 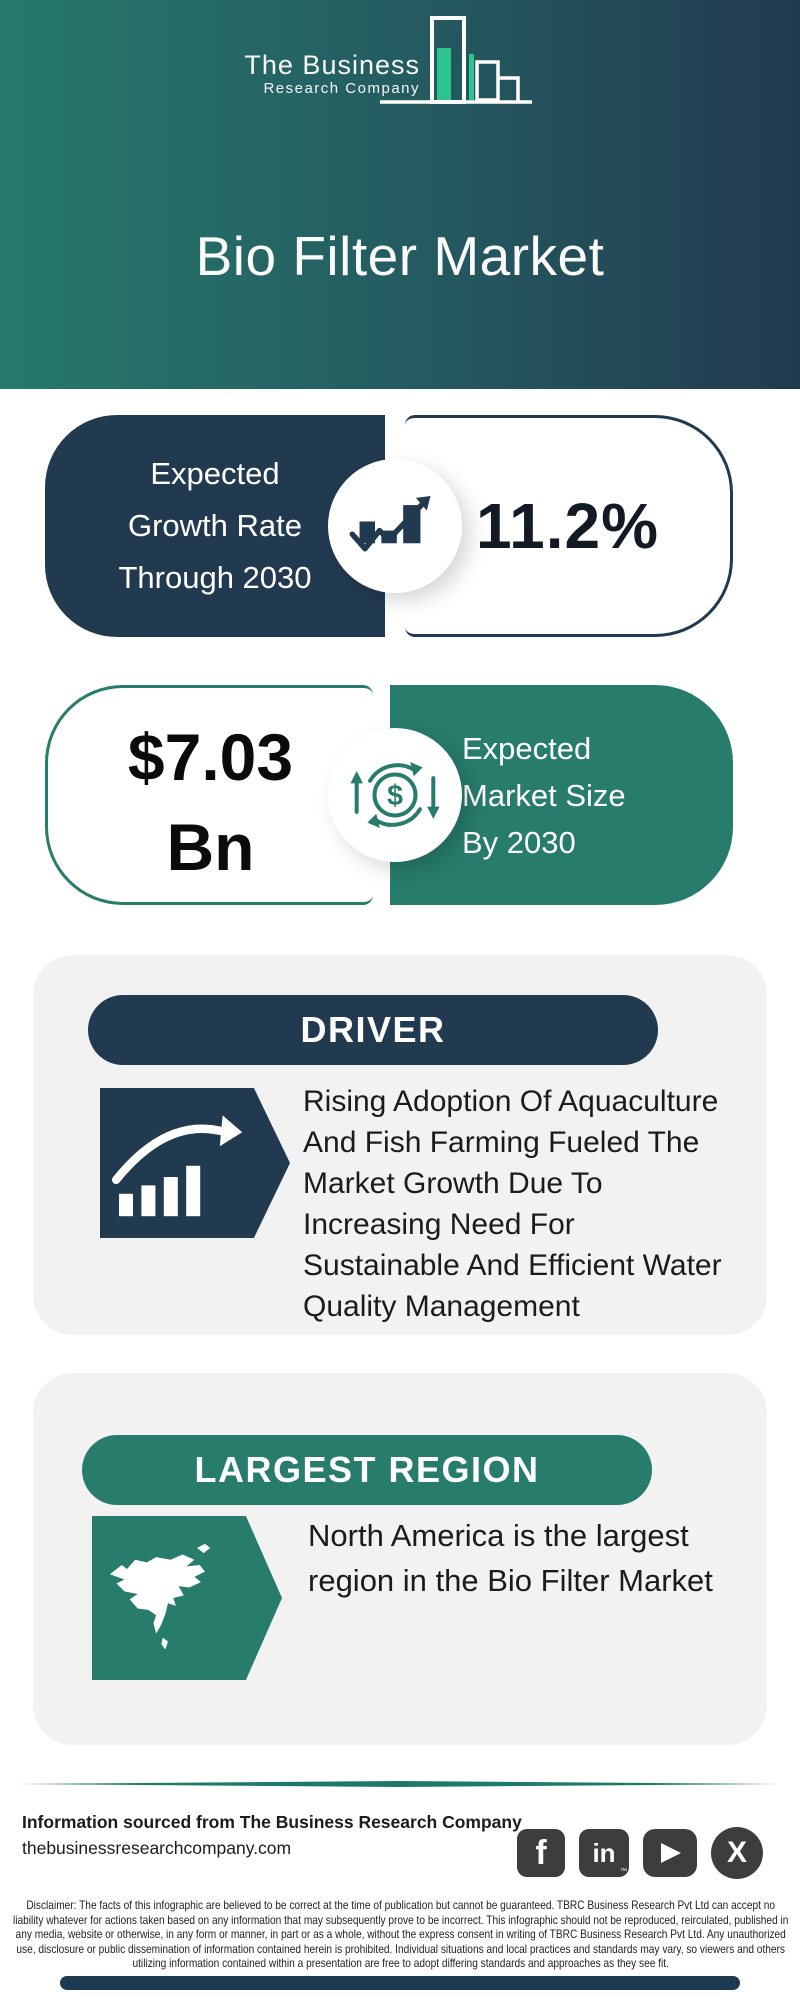 What do you see at coordinates (177, 1166) in the screenshot?
I see `rising-bars-arrow-icon` at bounding box center [177, 1166].